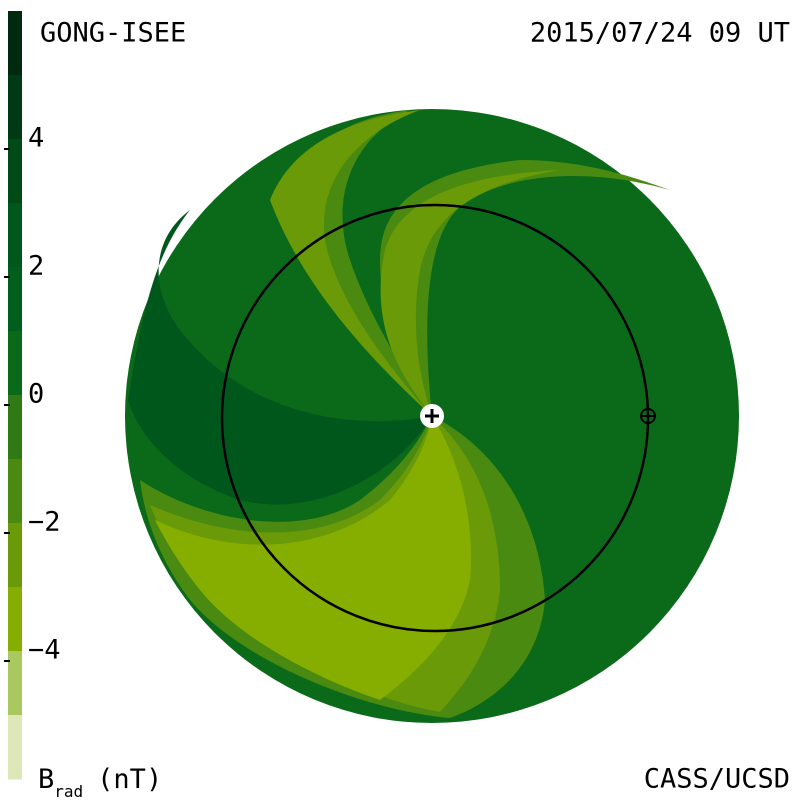  What do you see at coordinates (36, 266) in the screenshot?
I see `tick-label: 2` at bounding box center [36, 266].